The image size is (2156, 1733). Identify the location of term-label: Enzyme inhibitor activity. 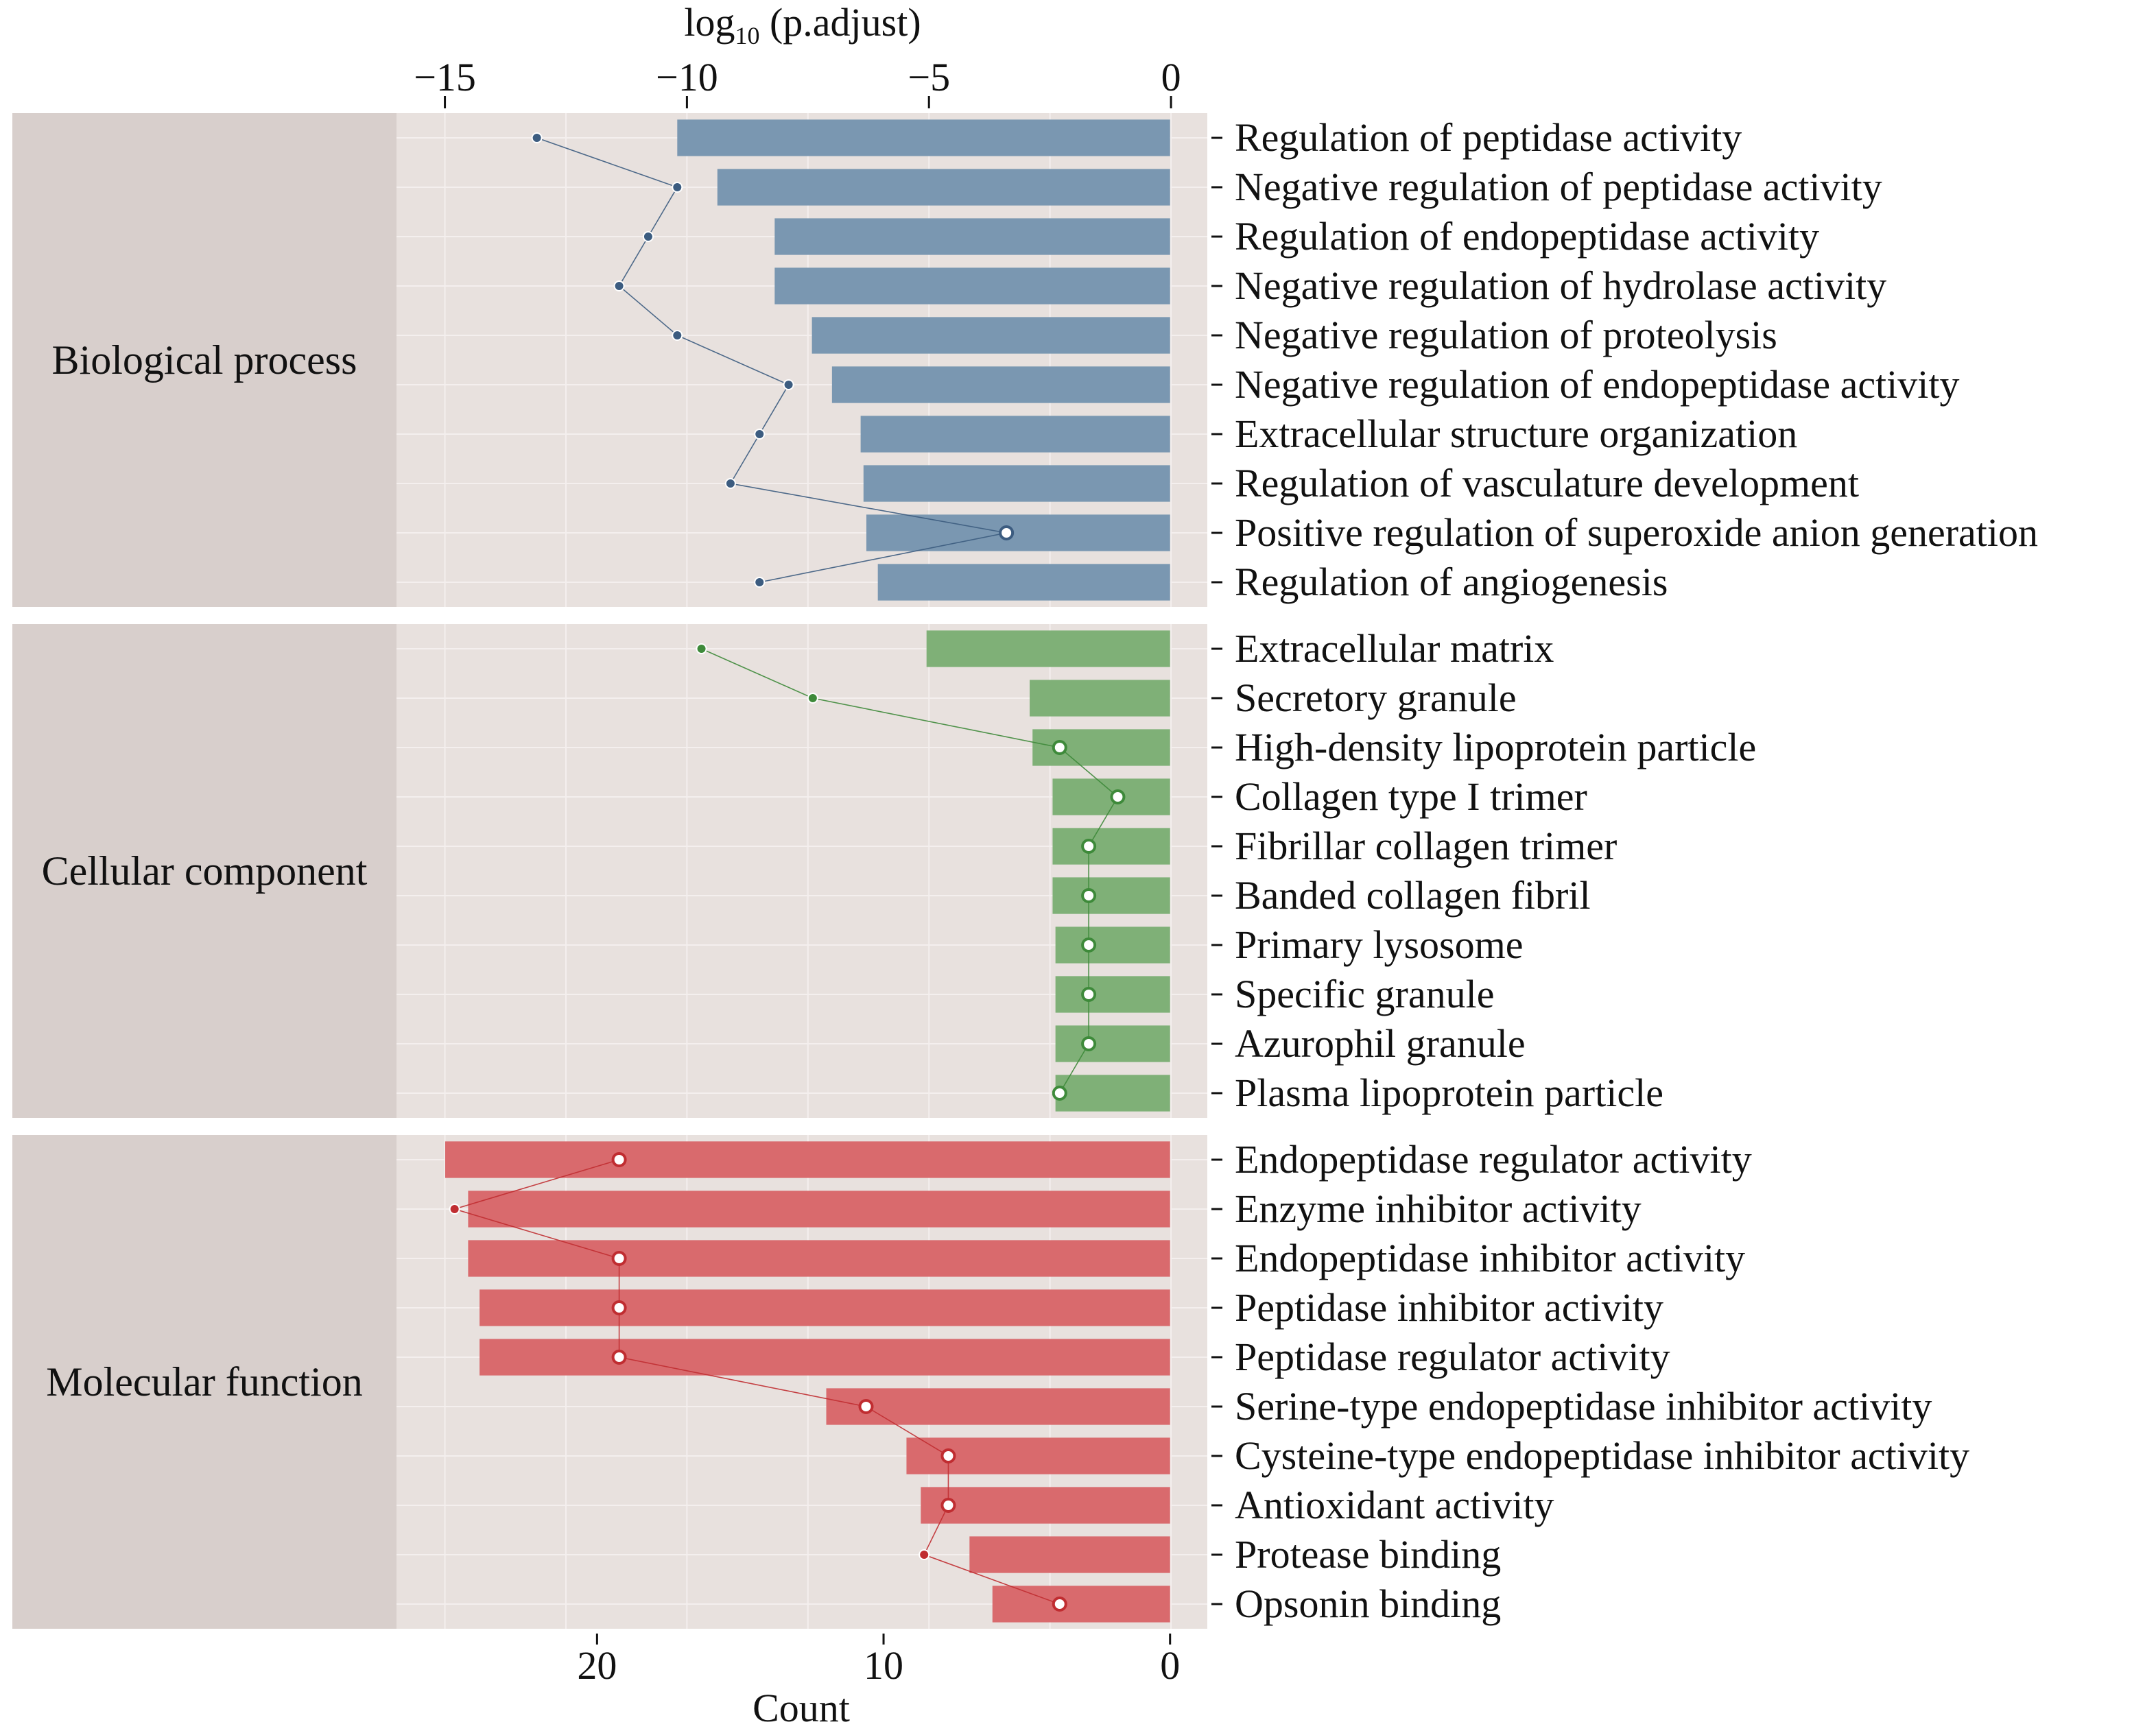
(1439, 1208).